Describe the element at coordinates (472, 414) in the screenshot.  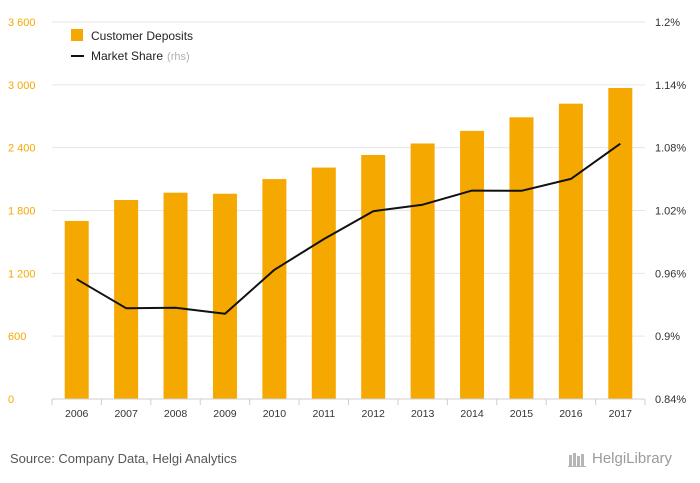
I see `x-tick-label: 2014` at that location.